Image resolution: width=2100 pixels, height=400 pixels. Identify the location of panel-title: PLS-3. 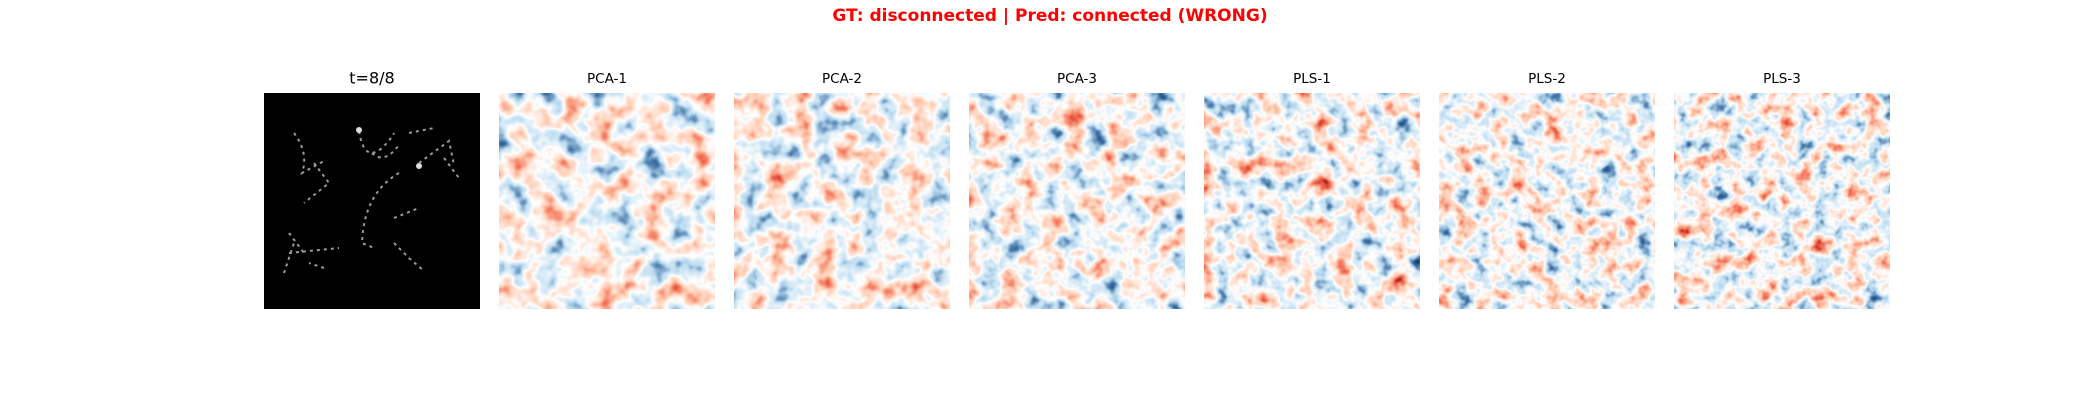
(1782, 79).